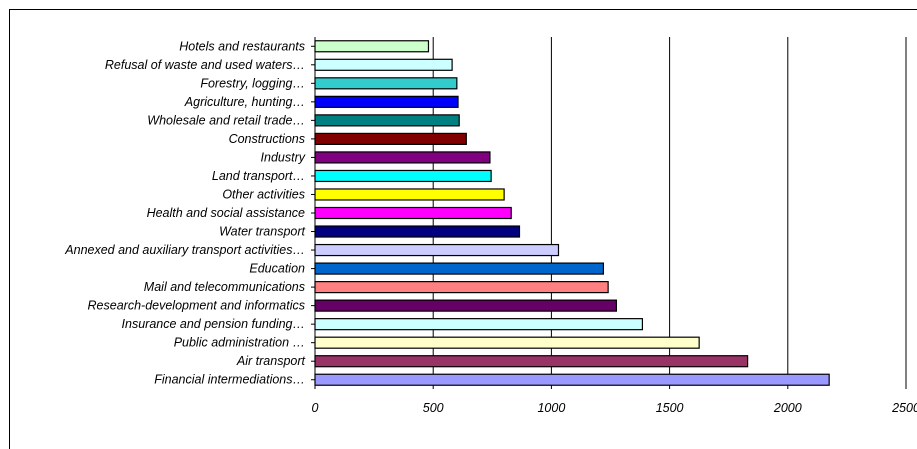 The width and height of the screenshot is (917, 449). I want to click on x-tick-labels: 0 500 1000 1500 2000 2500, so click(614, 408).